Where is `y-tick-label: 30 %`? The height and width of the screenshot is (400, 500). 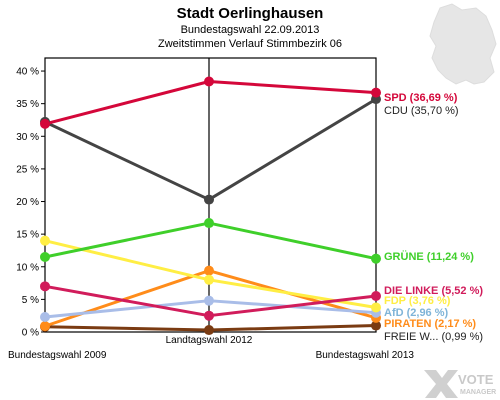 y-tick-label: 30 % is located at coordinates (27, 137).